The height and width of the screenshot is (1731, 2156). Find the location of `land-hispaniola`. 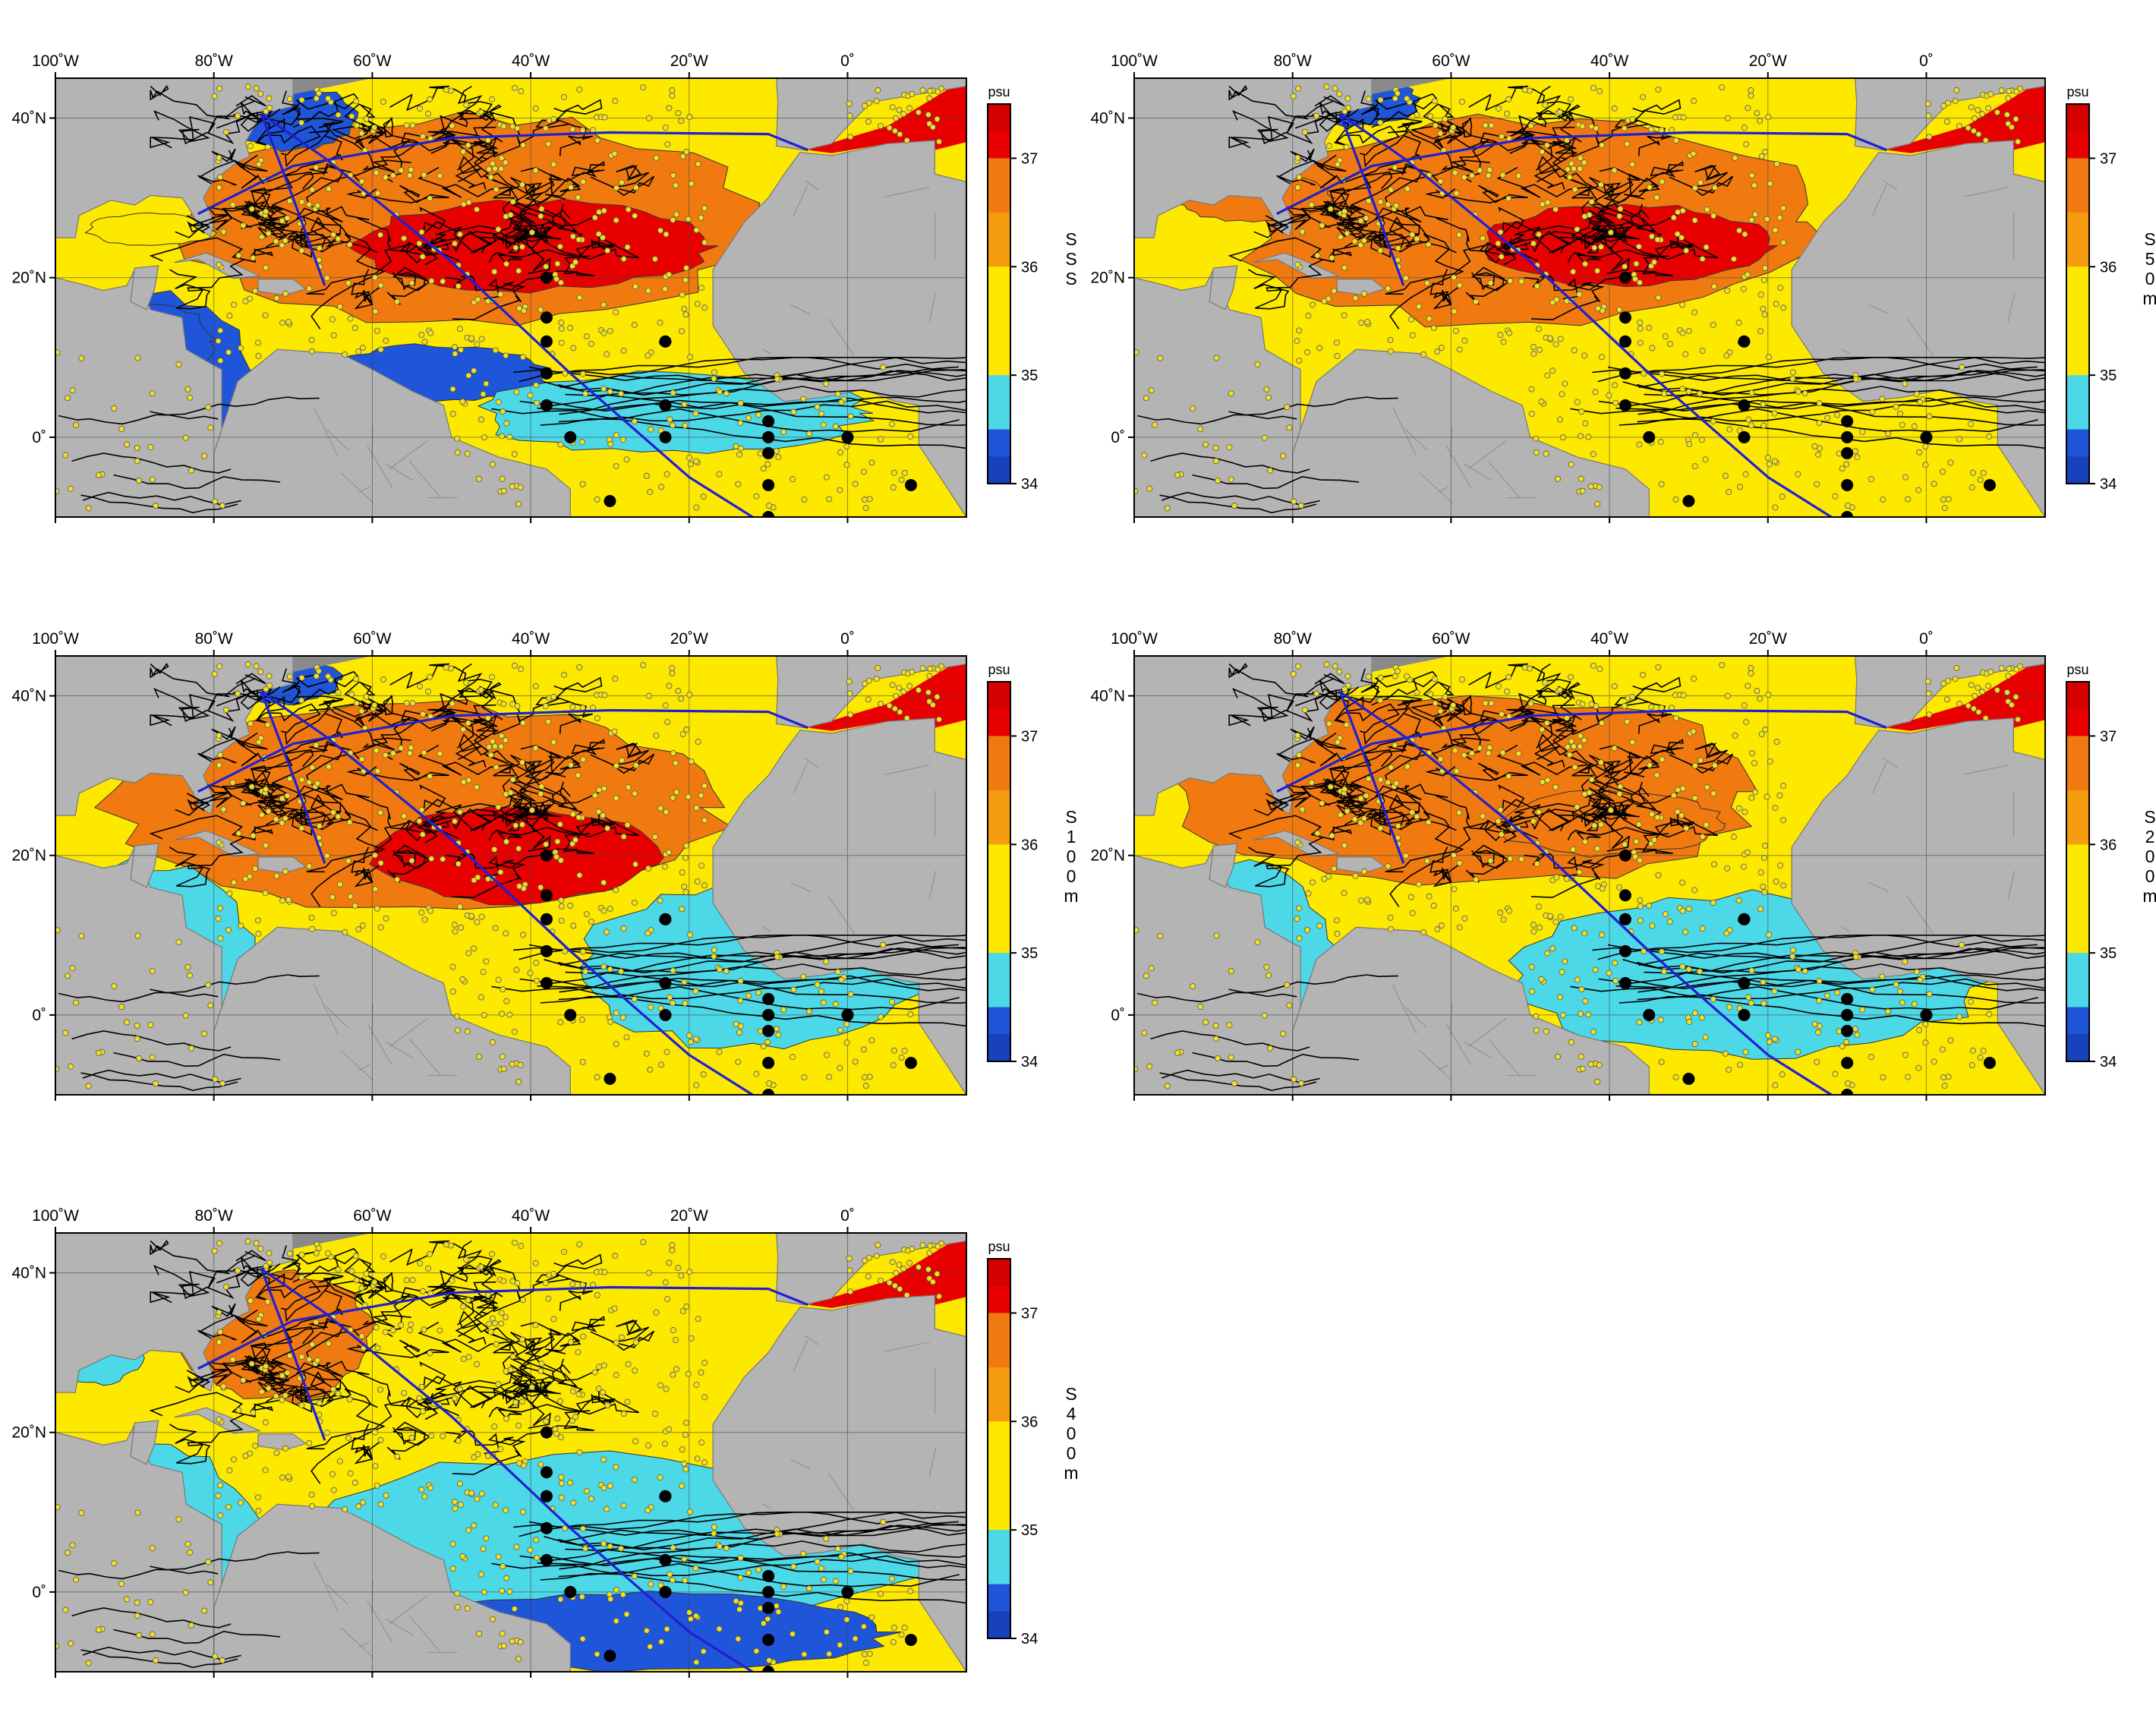

land-hispaniola is located at coordinates (282, 1442).